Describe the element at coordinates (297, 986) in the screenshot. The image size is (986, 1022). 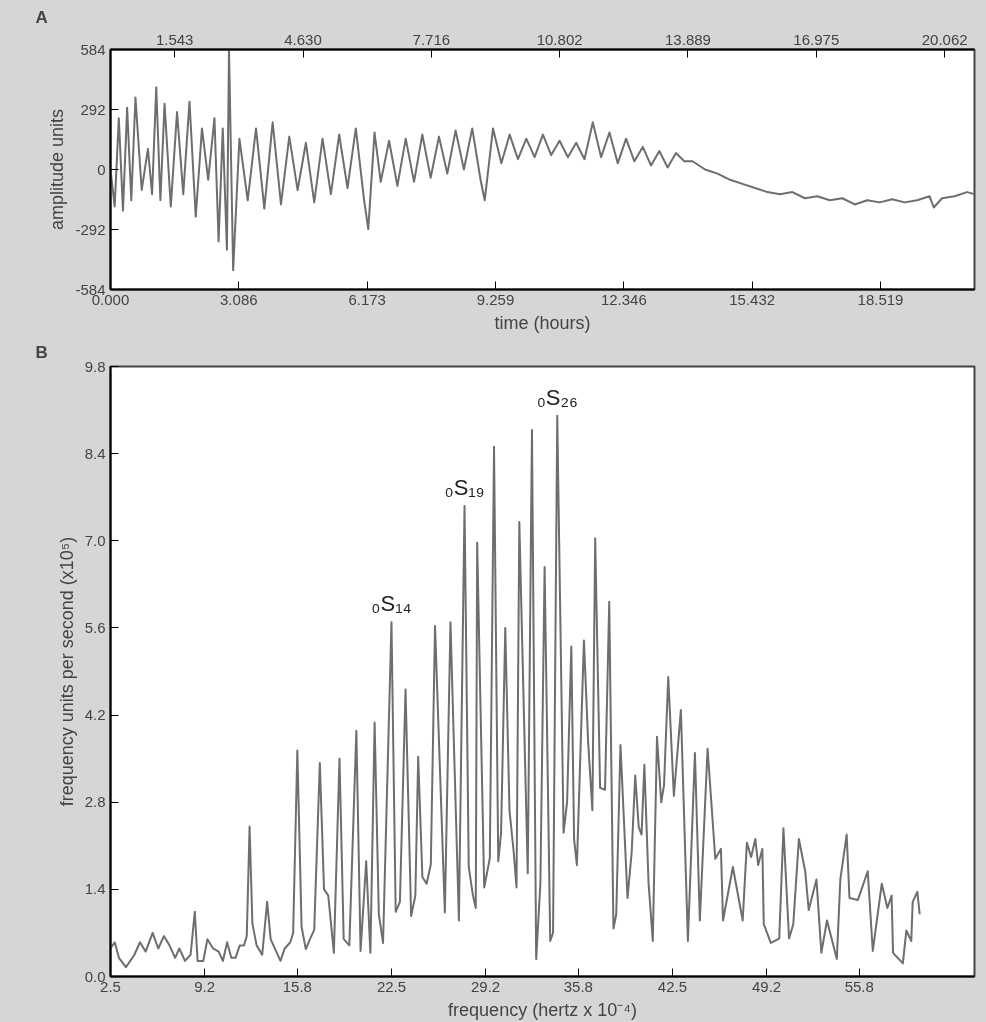
I see `x-tick-label: 15.8` at that location.